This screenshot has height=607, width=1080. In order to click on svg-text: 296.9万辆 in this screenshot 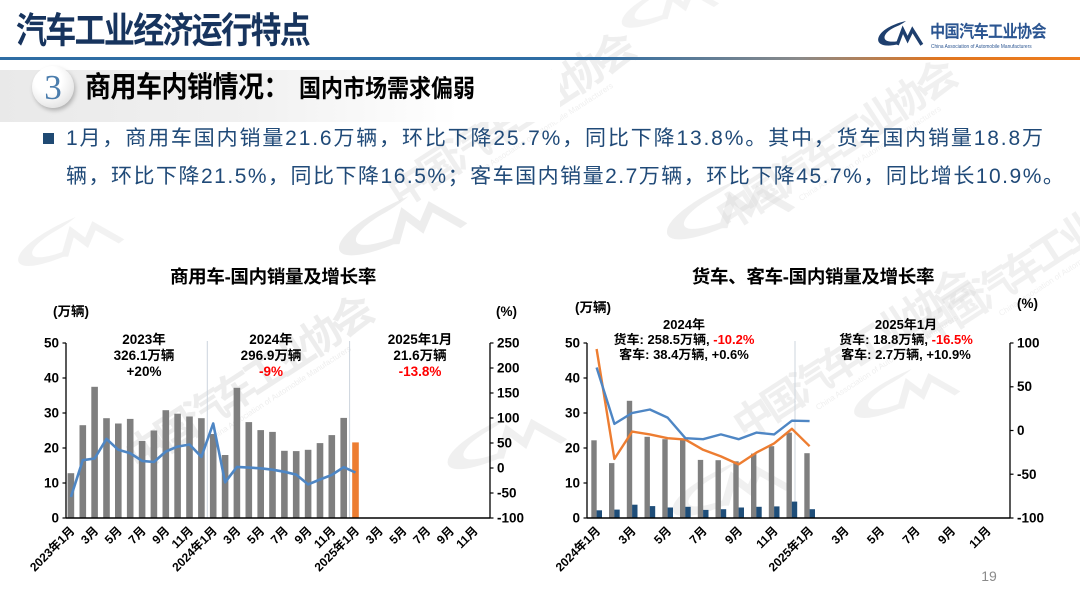, I will do `click(271, 354)`.